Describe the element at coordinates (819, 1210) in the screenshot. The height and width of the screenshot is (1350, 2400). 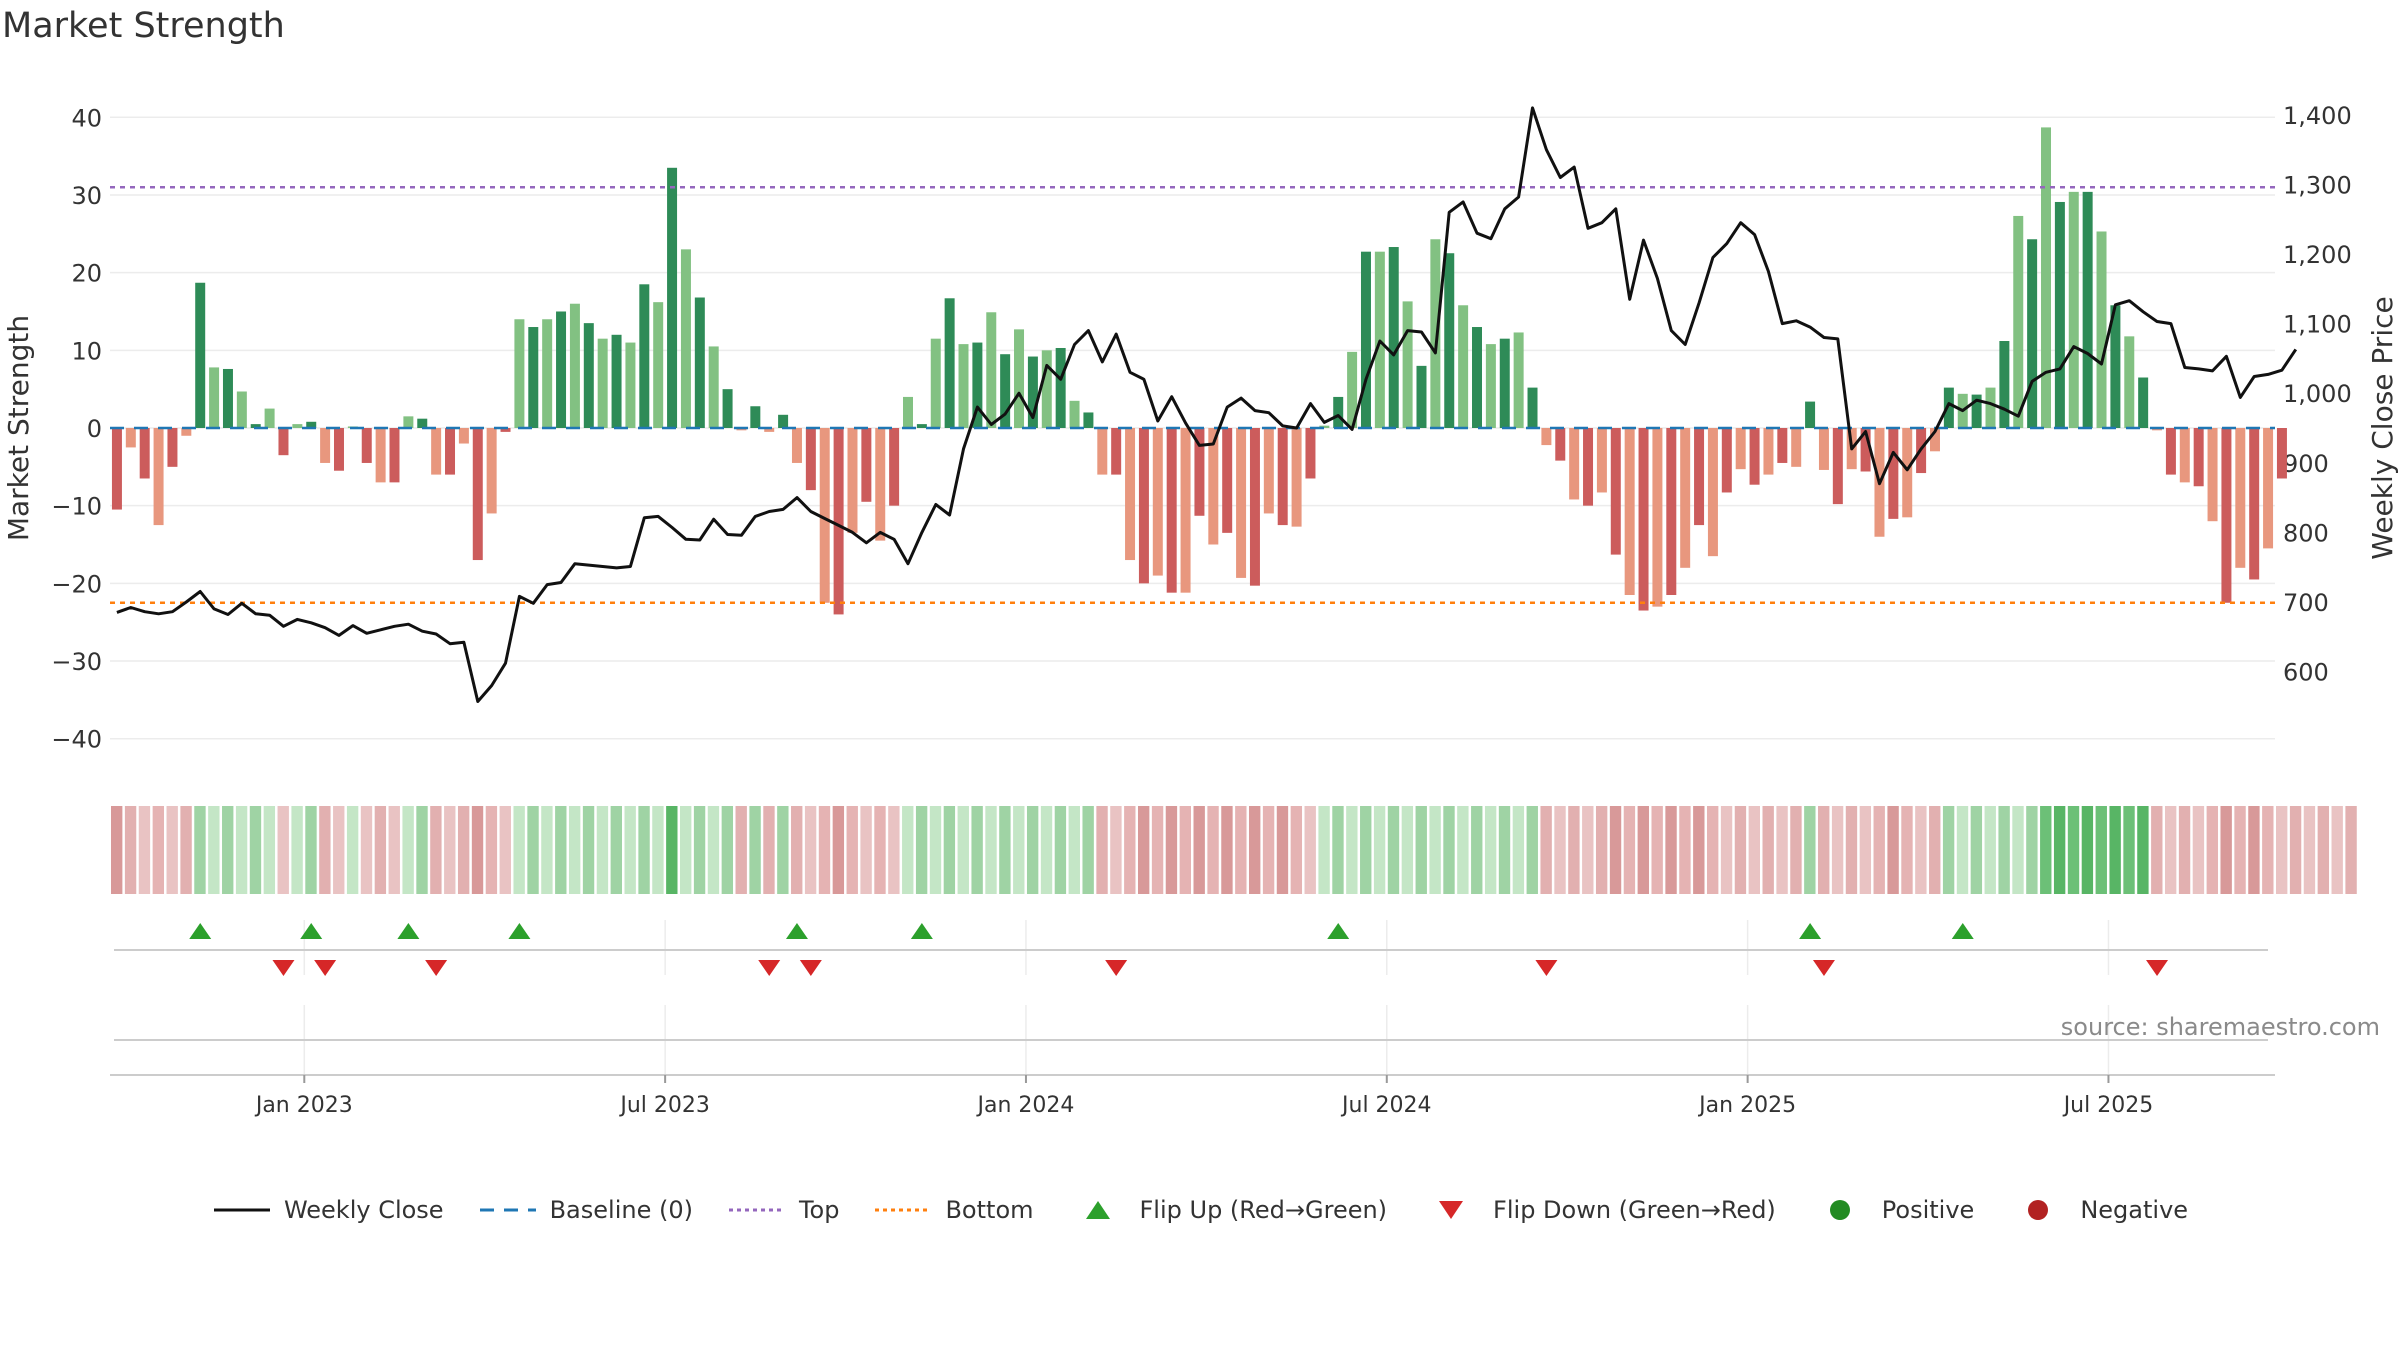
I see `legend-label: Top` at that location.